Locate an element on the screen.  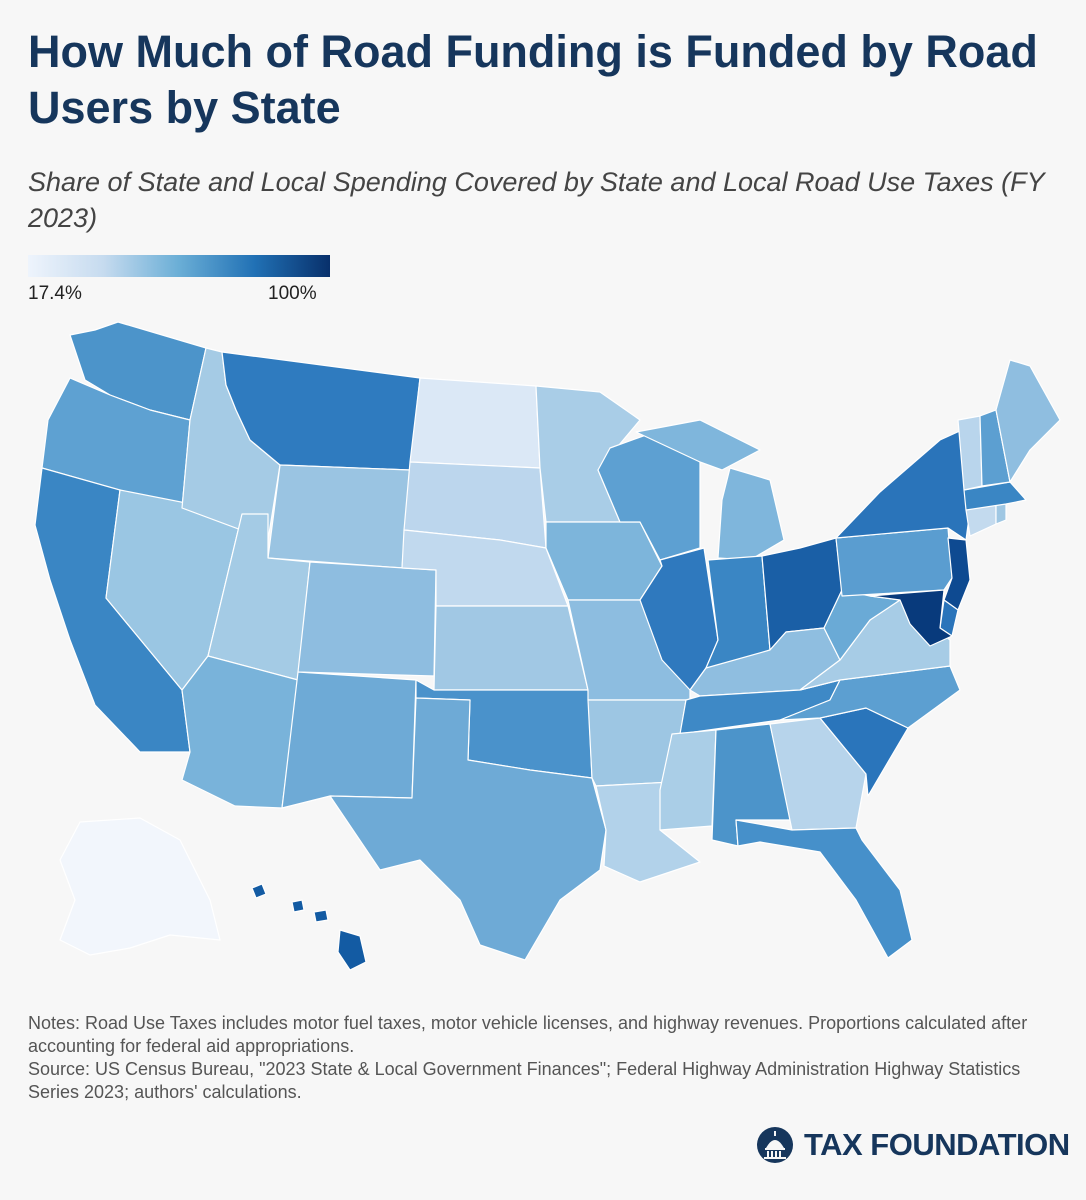
state-FL is located at coordinates (824, 889).